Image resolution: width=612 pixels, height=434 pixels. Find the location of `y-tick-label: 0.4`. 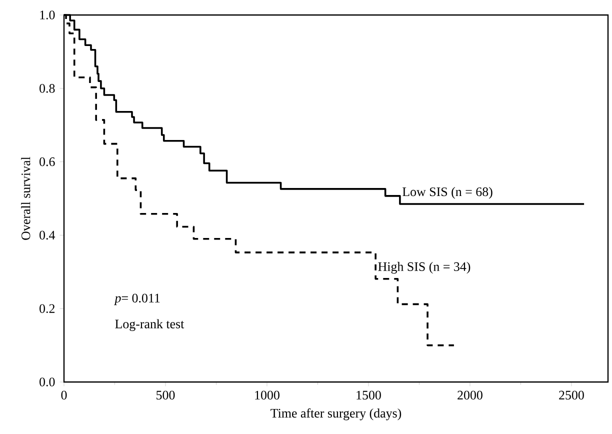

y-tick-label: 0.4 is located at coordinates (48, 235).